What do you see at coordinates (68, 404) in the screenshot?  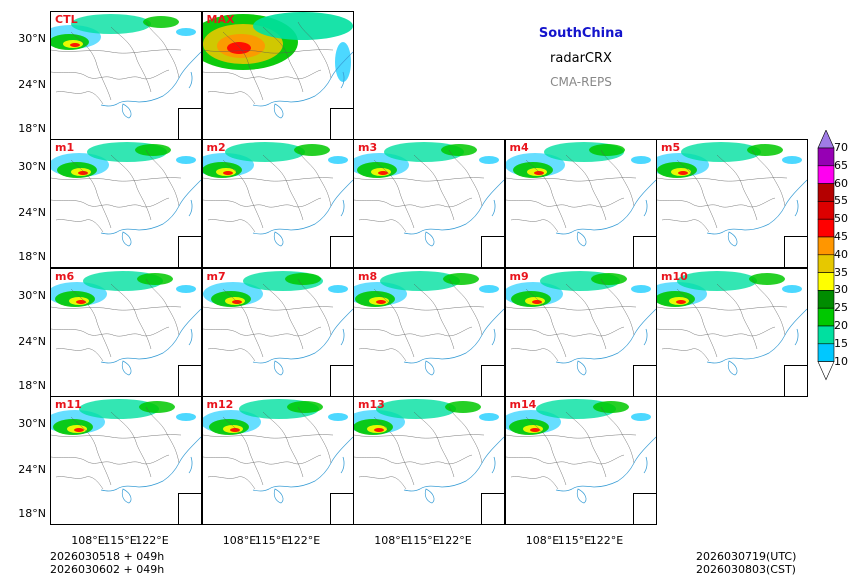 I see `panel-label: m11` at bounding box center [68, 404].